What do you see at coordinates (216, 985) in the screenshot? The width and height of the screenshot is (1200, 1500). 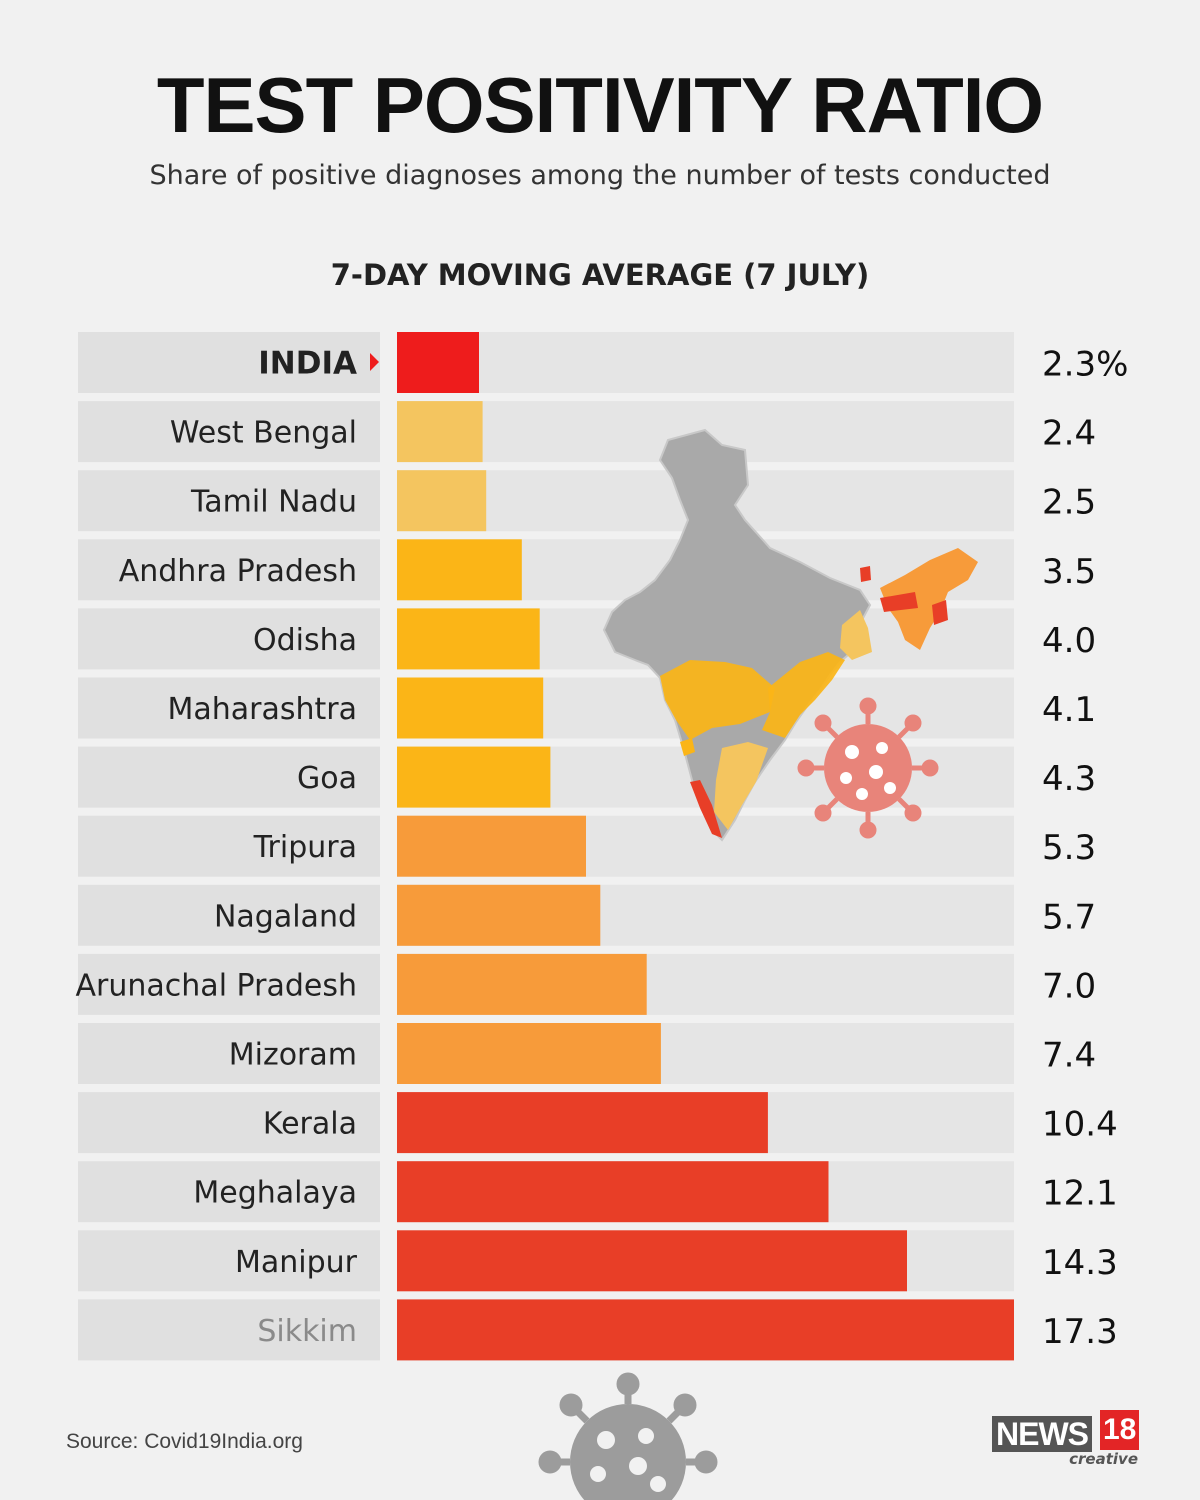 I see `category-label: Arunachal Pradesh` at bounding box center [216, 985].